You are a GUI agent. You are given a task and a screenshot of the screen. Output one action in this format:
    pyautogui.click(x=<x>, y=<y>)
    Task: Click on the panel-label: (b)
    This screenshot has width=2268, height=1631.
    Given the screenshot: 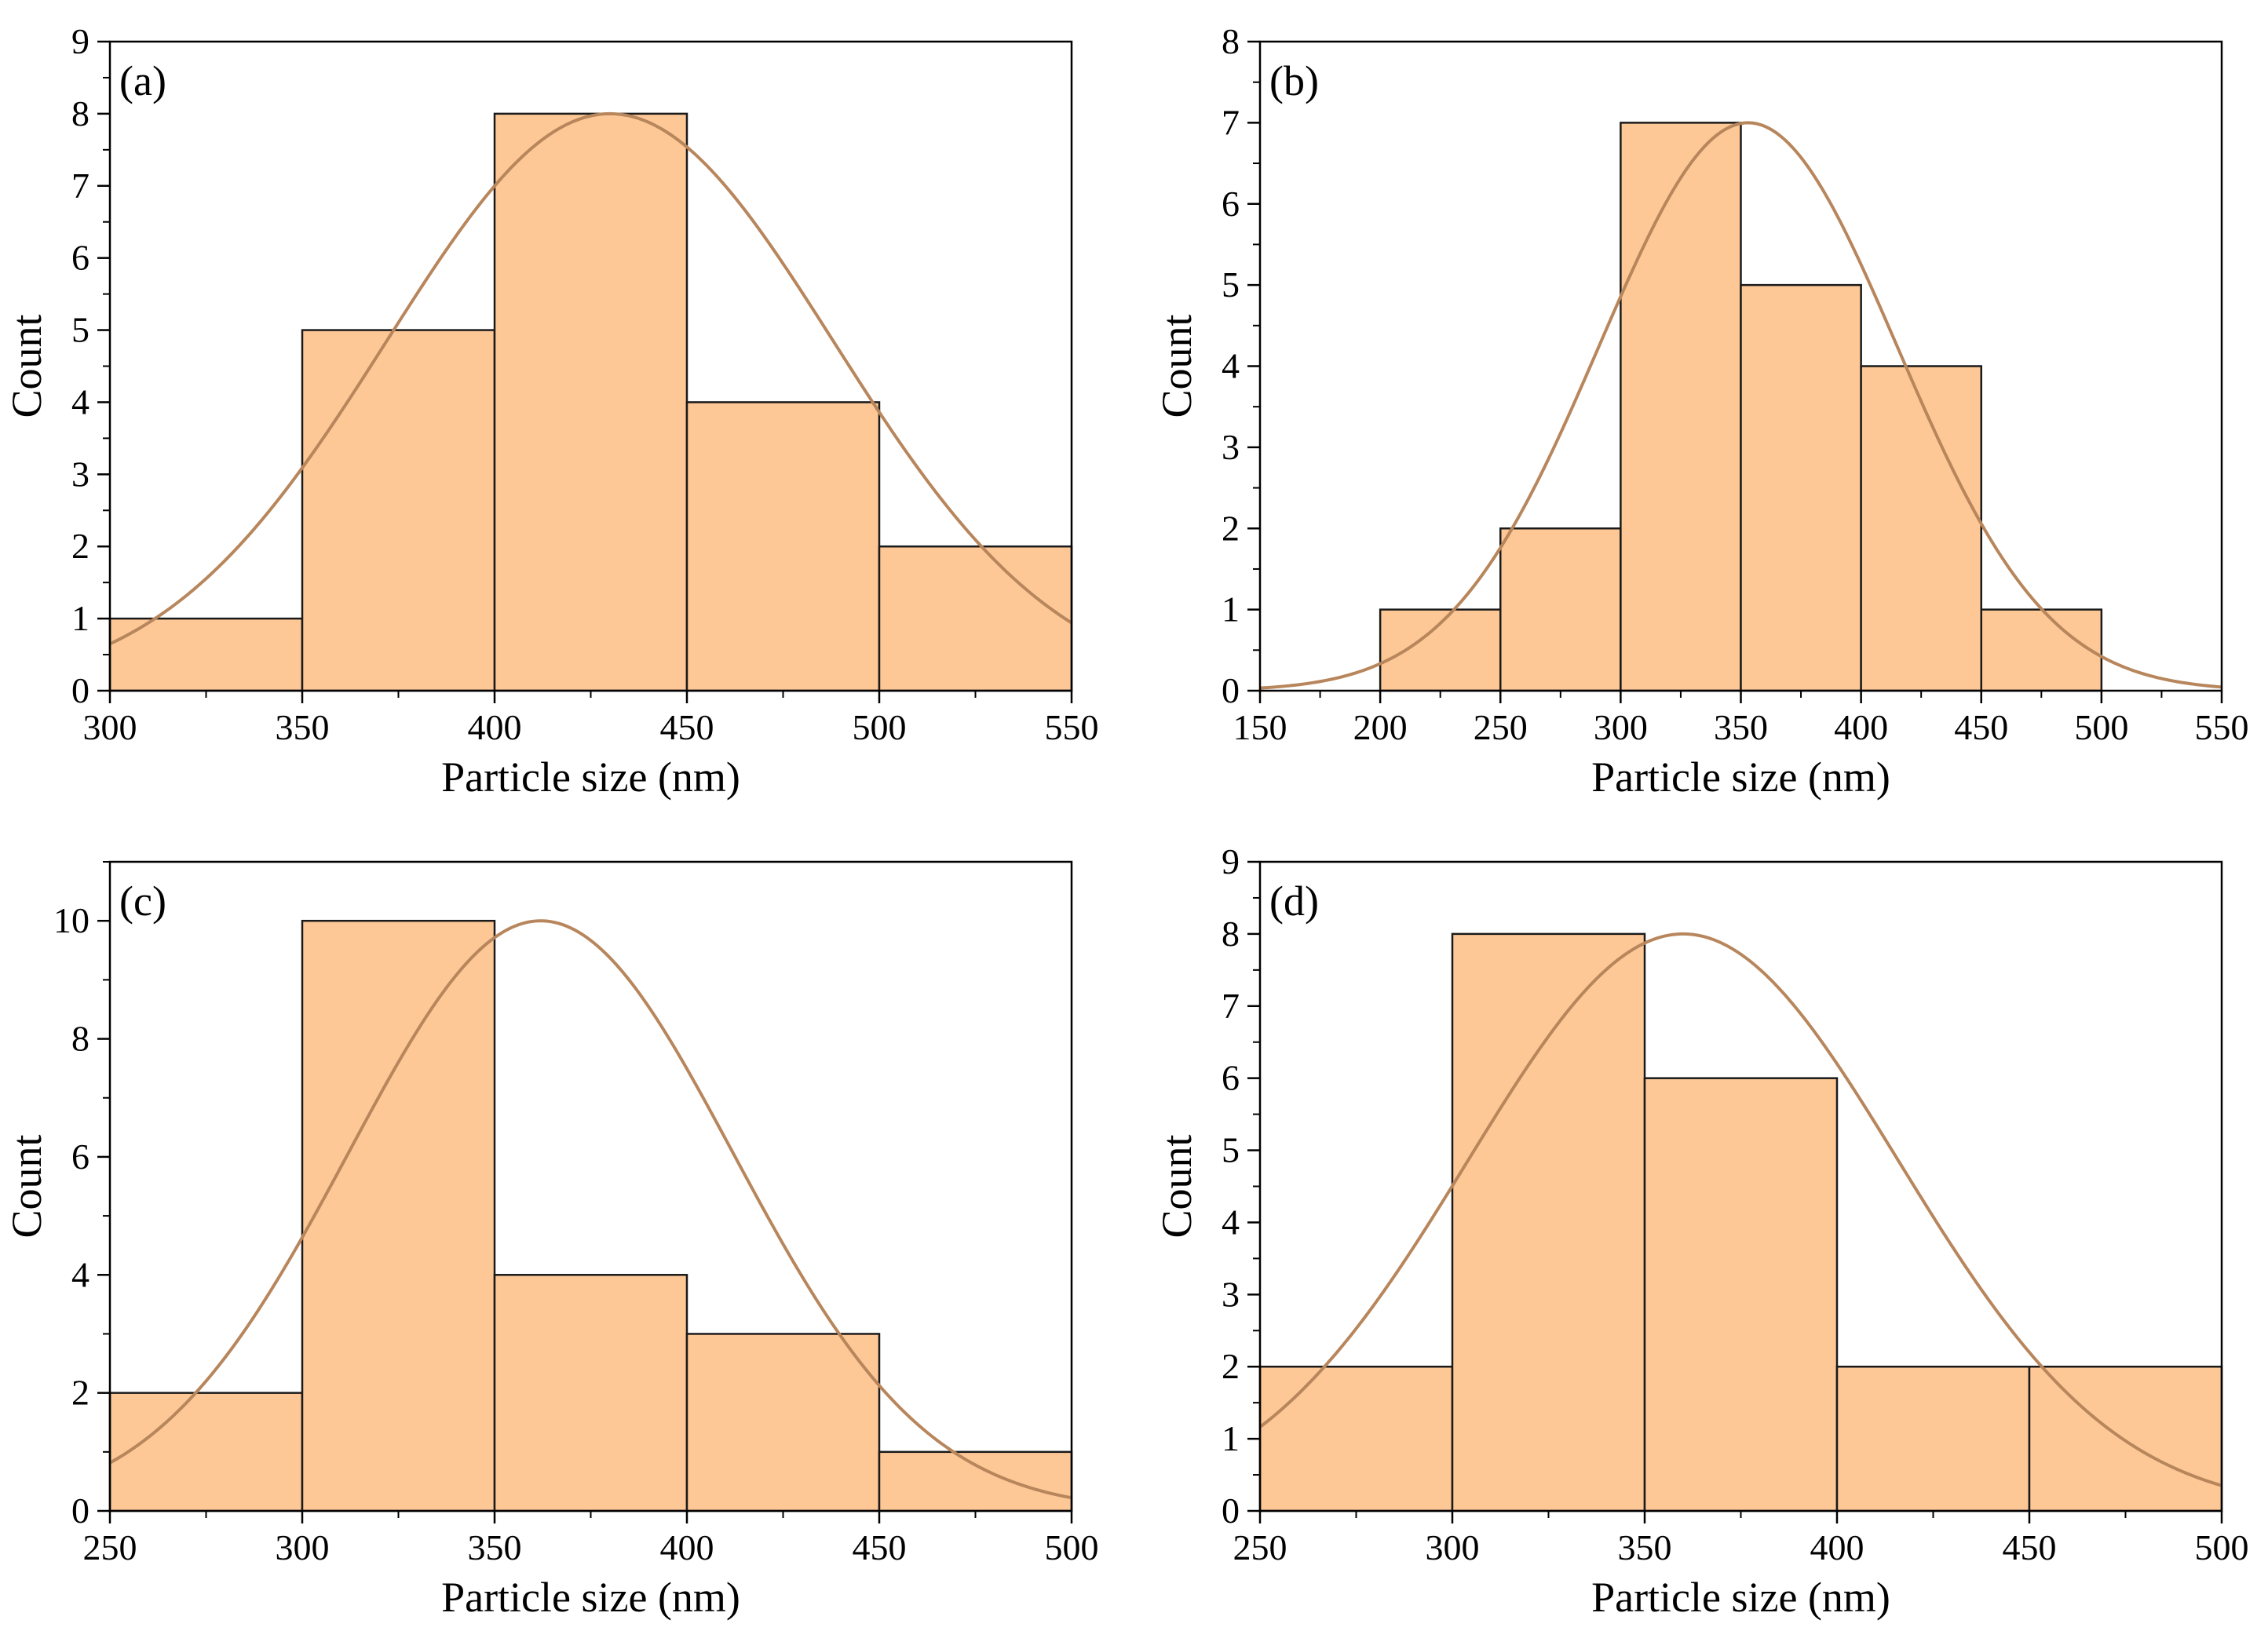 What is the action you would take?
    pyautogui.click(x=1294, y=80)
    